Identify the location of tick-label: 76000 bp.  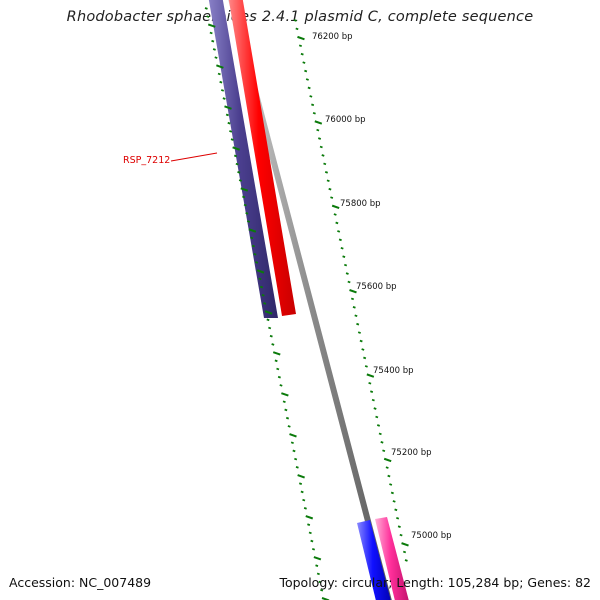
(345, 120).